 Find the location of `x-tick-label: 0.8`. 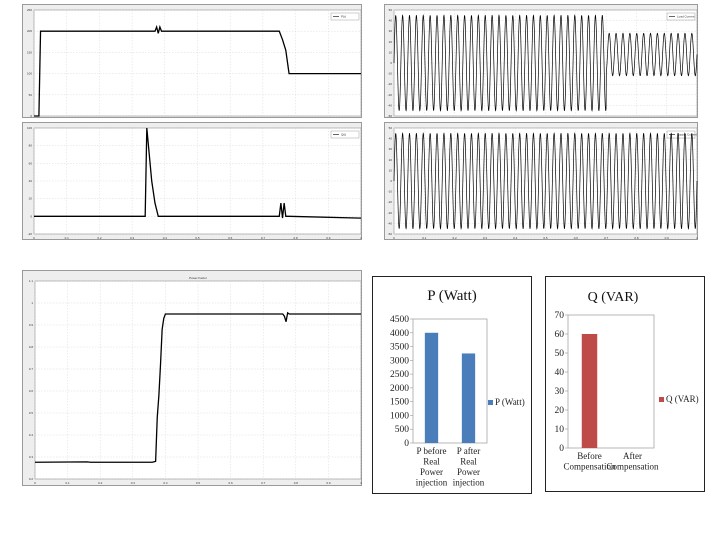

x-tick-label: 0.8 is located at coordinates (296, 483).